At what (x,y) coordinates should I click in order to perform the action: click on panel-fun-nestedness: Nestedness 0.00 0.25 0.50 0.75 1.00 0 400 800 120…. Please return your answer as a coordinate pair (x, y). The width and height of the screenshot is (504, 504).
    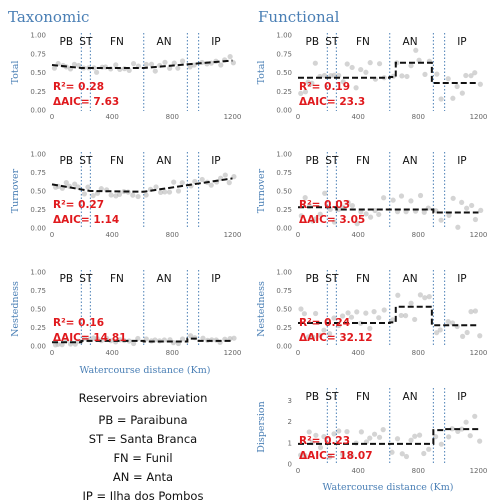
    Looking at the image, I should click on (371, 313).